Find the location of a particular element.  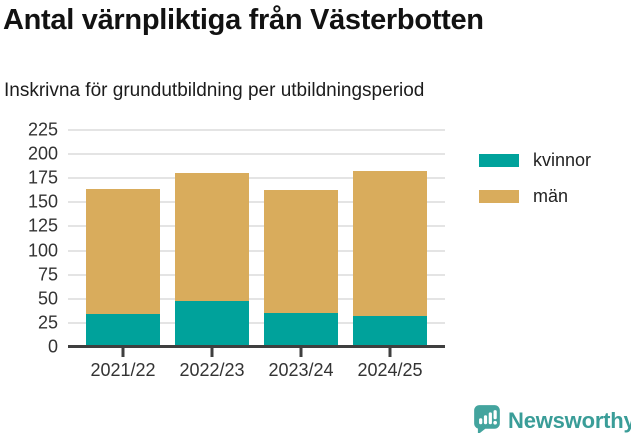

y-axis: 0 25 50 75 100 125 150 175 200 225 is located at coordinates (29, 238).